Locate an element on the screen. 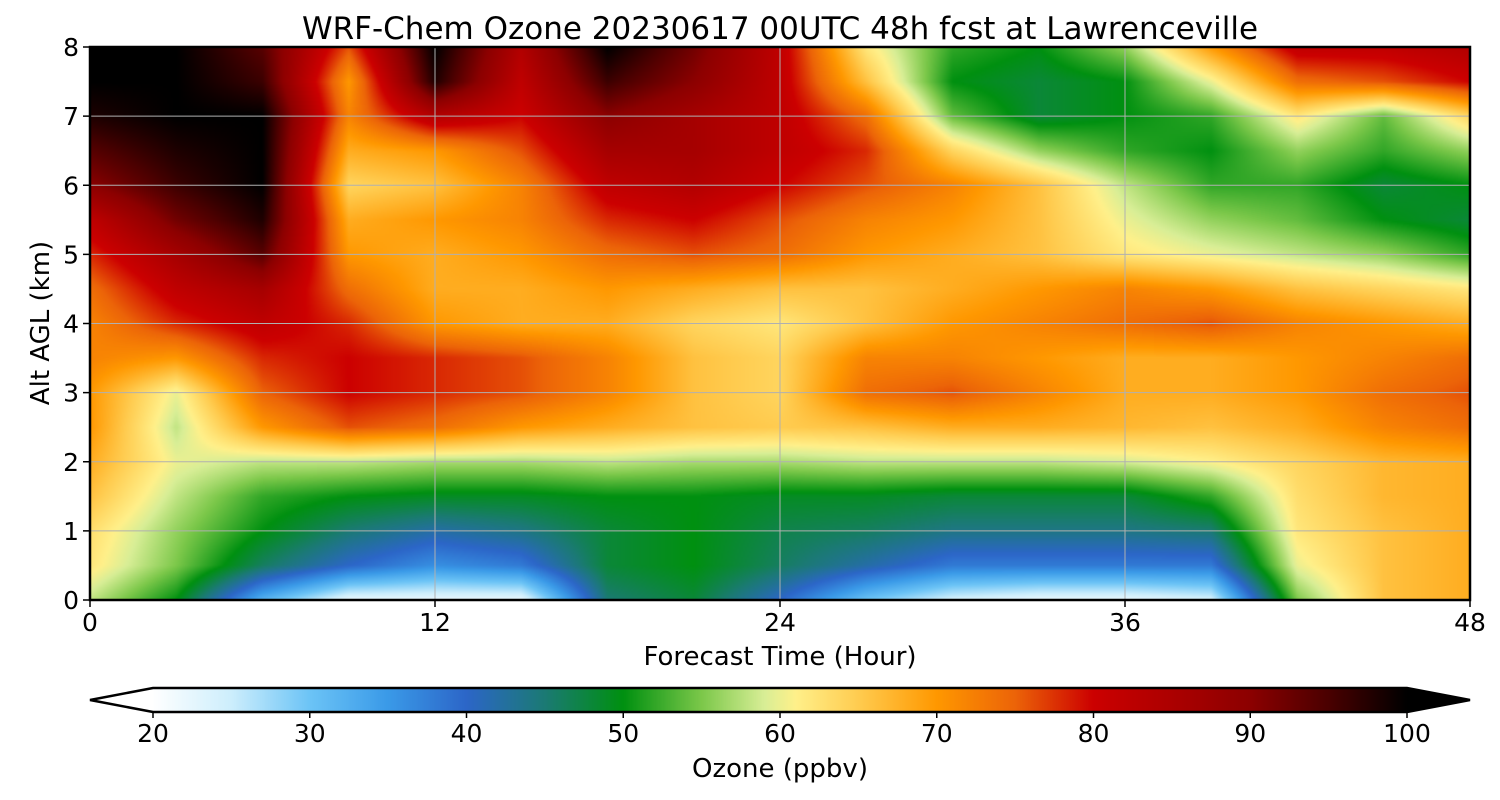 The width and height of the screenshot is (1500, 800). colorbar-tick-label: 90 is located at coordinates (1250, 733).